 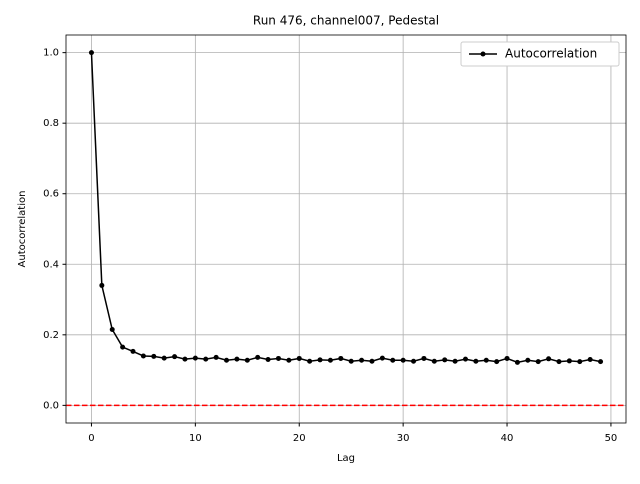 What do you see at coordinates (51, 53) in the screenshot?
I see `y-tick-label: 1.0` at bounding box center [51, 53].